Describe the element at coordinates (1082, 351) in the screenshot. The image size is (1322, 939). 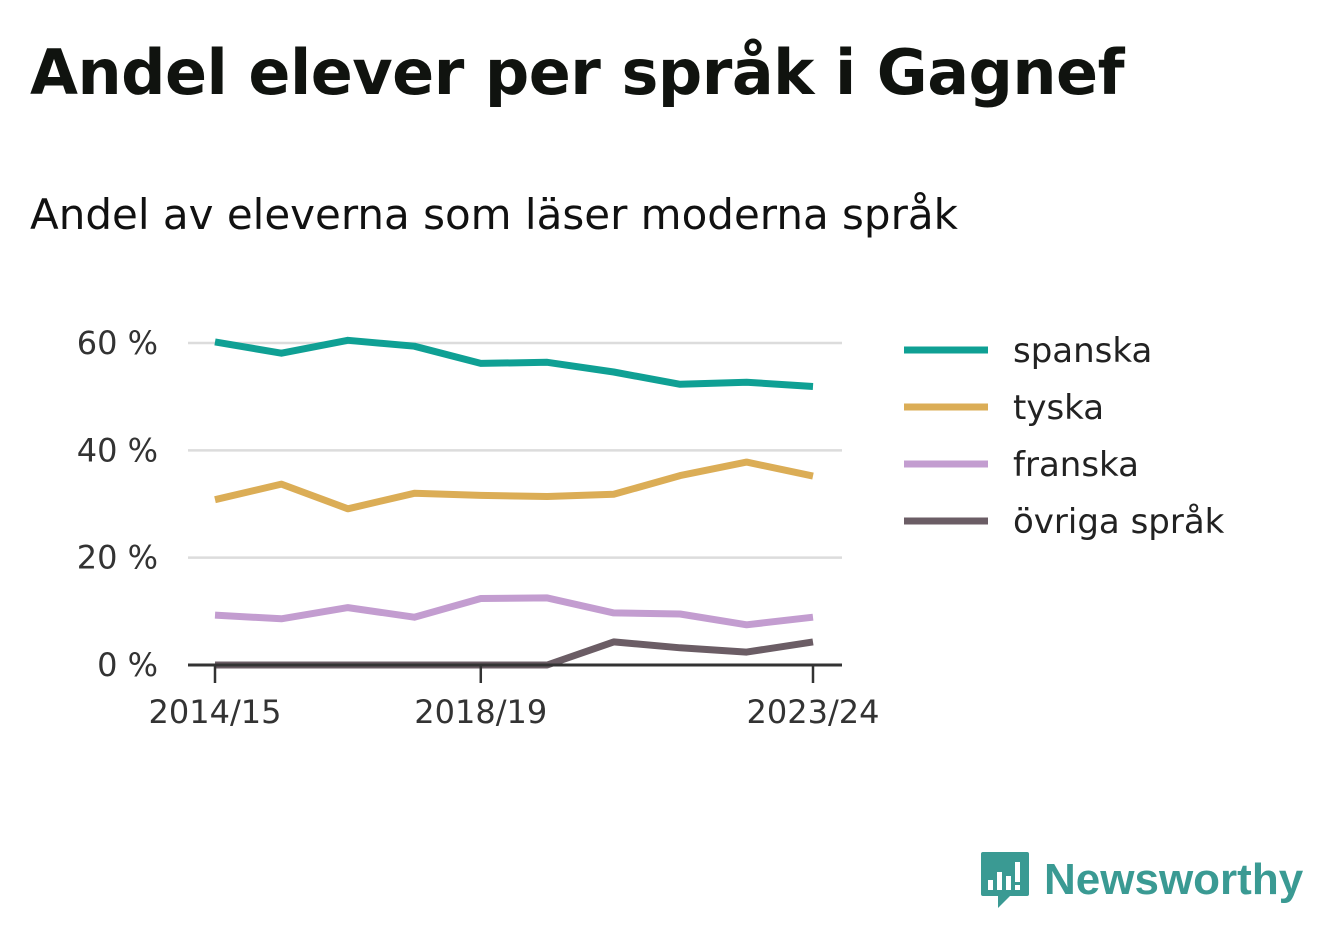
I see `legend-label: spanska` at that location.